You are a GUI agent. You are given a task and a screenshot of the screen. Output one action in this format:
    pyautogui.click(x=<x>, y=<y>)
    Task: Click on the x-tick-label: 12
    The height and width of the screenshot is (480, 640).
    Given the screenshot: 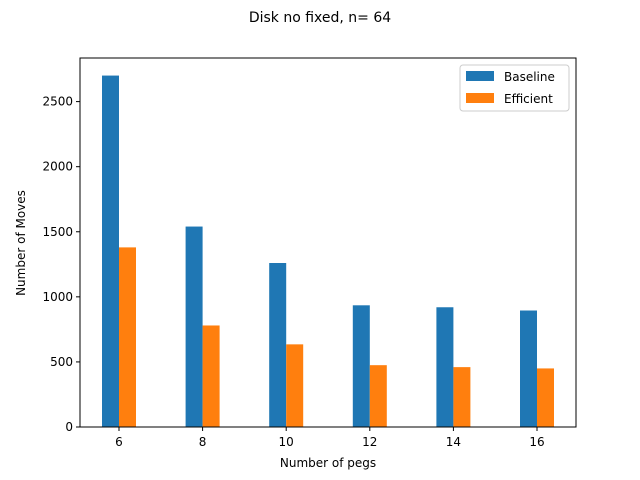 What is the action you would take?
    pyautogui.click(x=369, y=442)
    